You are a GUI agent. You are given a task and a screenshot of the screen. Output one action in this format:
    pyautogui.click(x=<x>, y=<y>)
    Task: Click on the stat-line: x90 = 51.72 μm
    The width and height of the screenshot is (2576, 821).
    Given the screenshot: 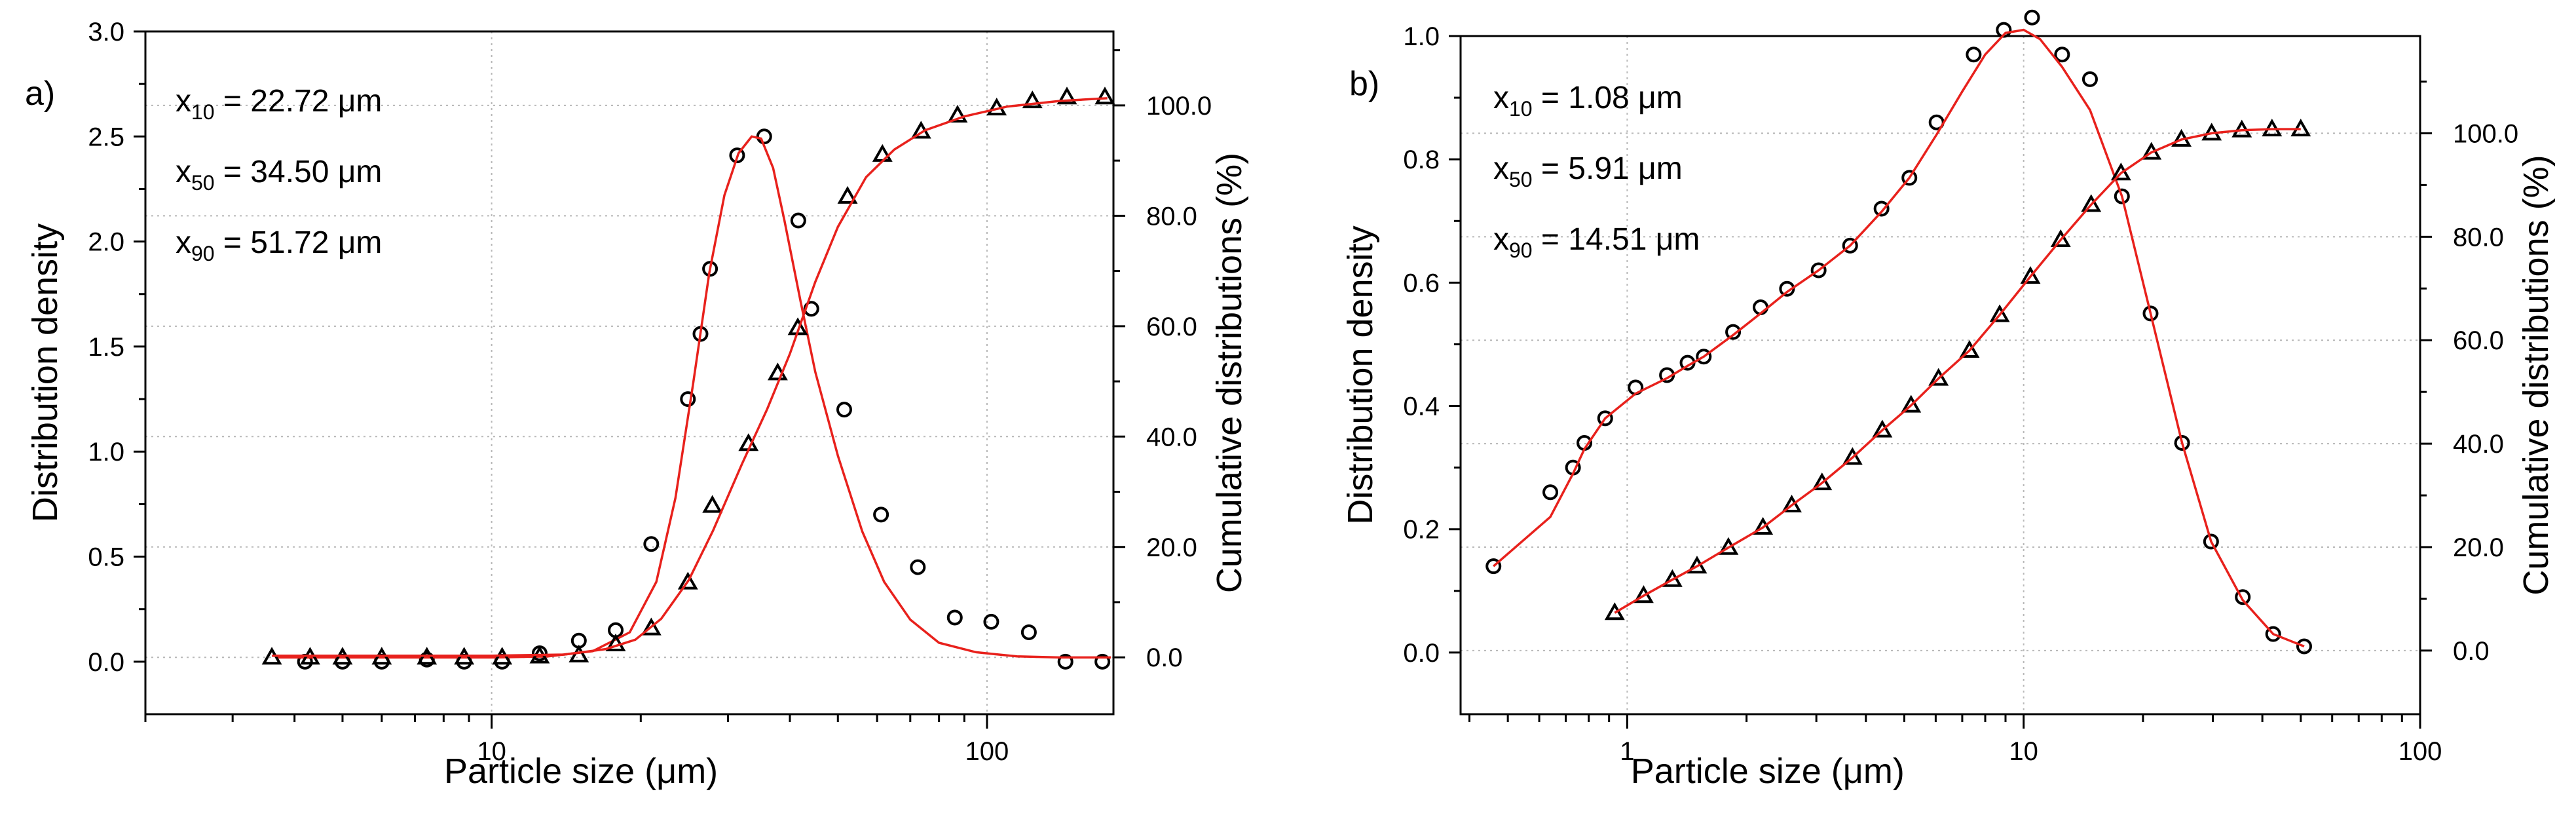 What is the action you would take?
    pyautogui.click(x=279, y=245)
    